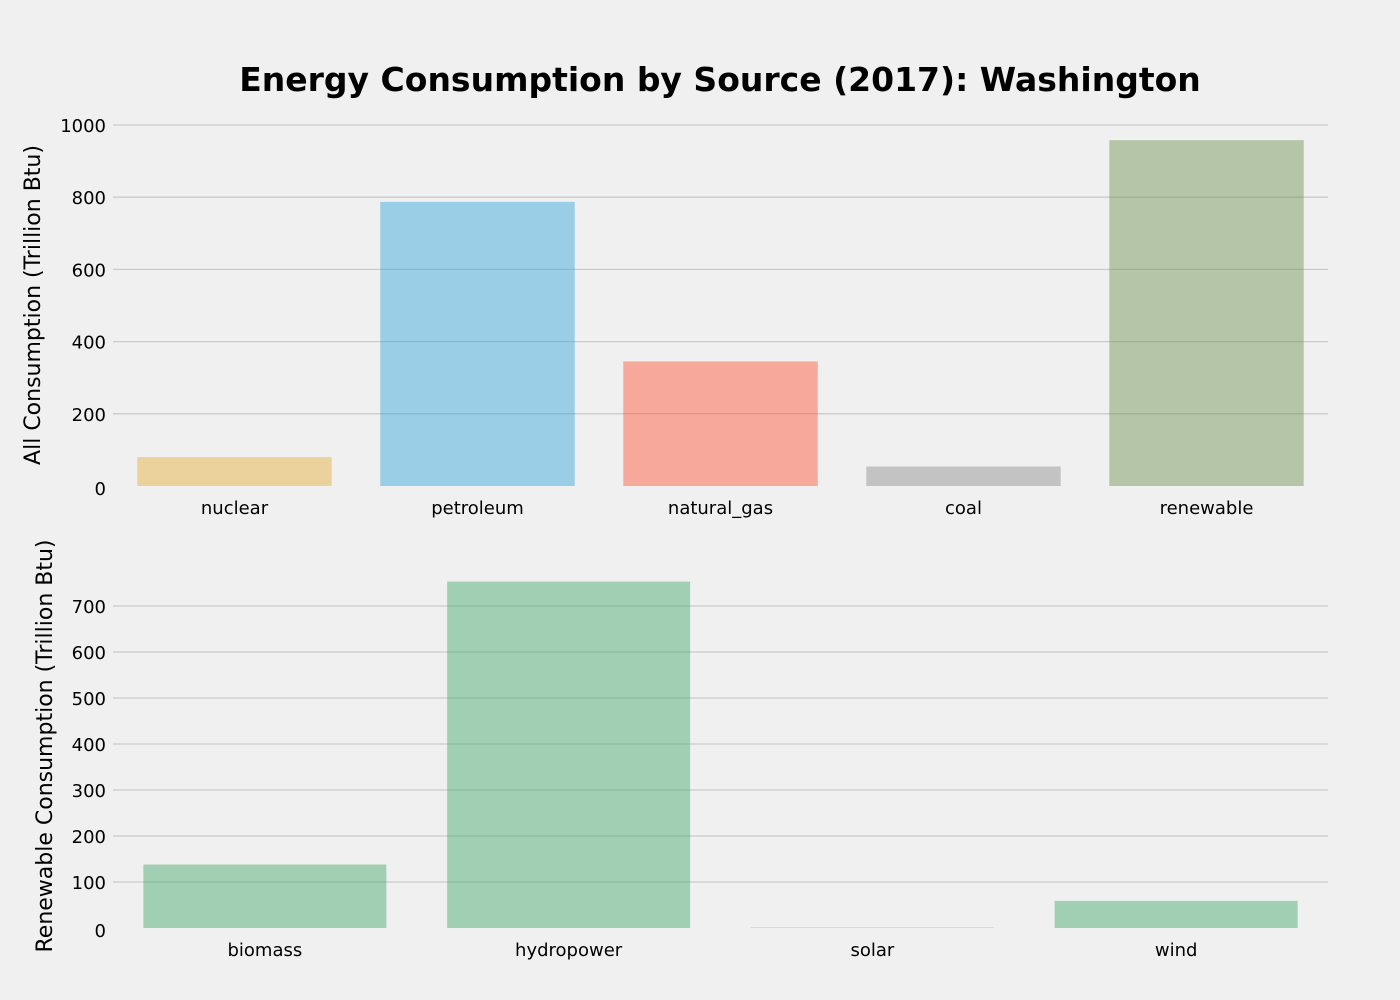 The width and height of the screenshot is (1400, 1000). Describe the element at coordinates (569, 754) in the screenshot. I see `bar-hydropower` at that location.